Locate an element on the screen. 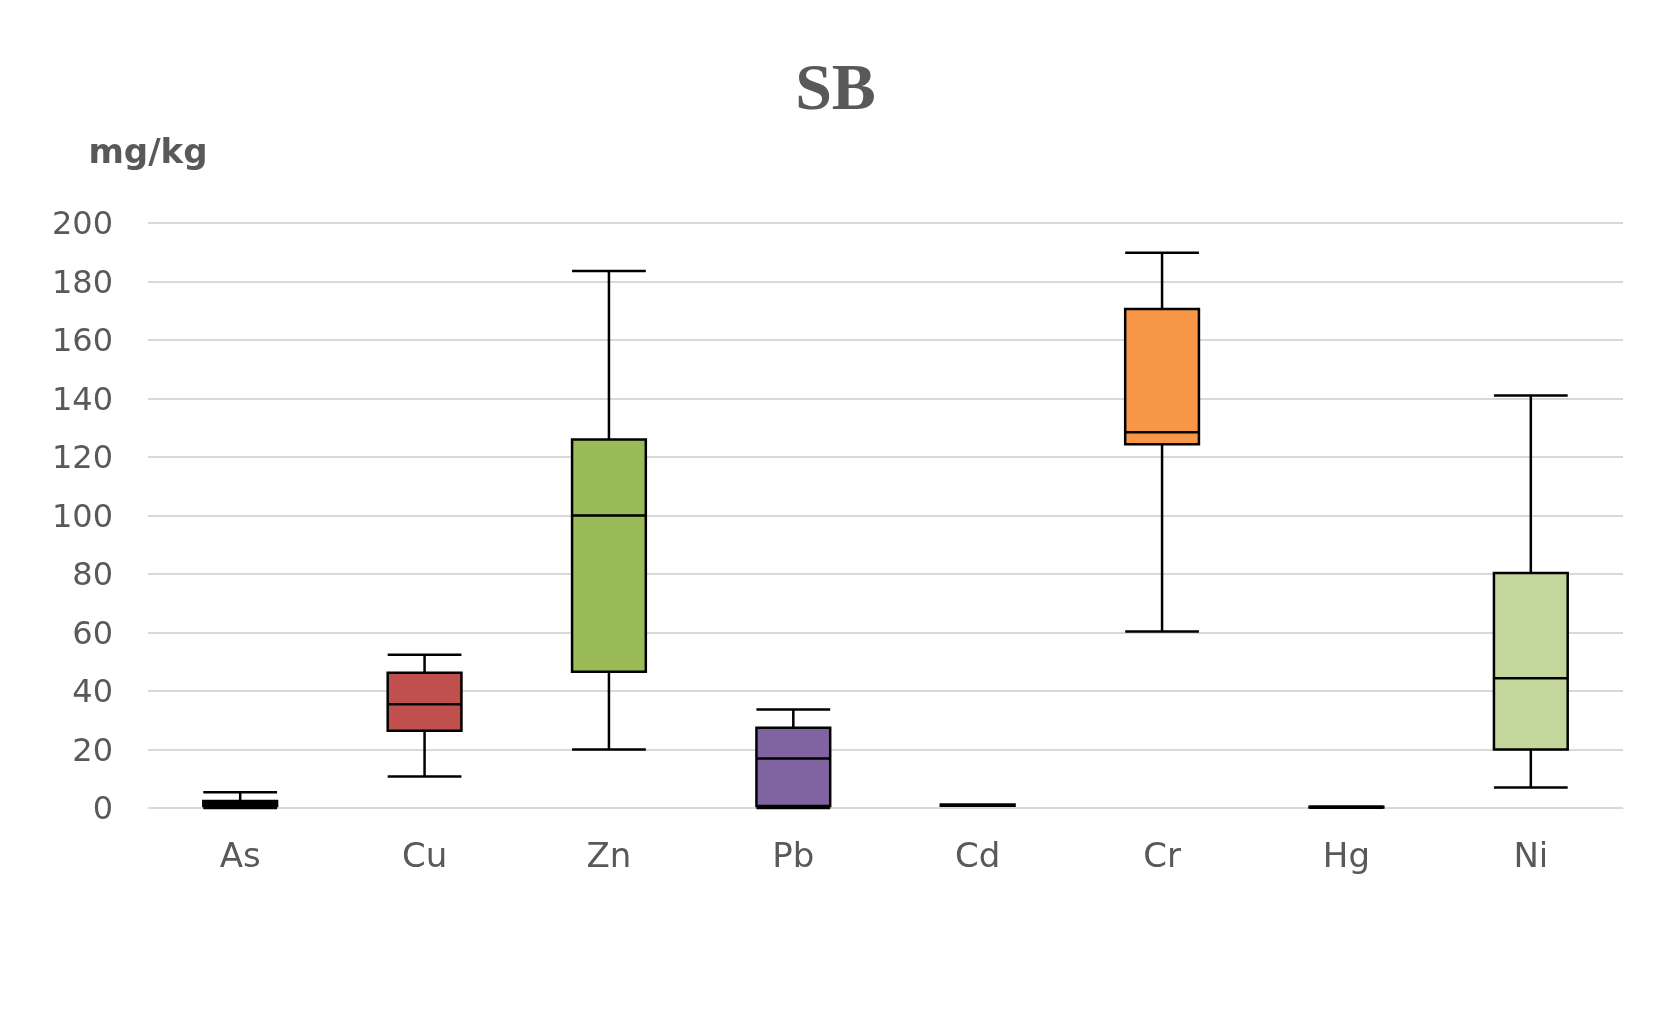 Image resolution: width=1673 pixels, height=1022 pixels. y-tick-label: 180 is located at coordinates (82, 281).